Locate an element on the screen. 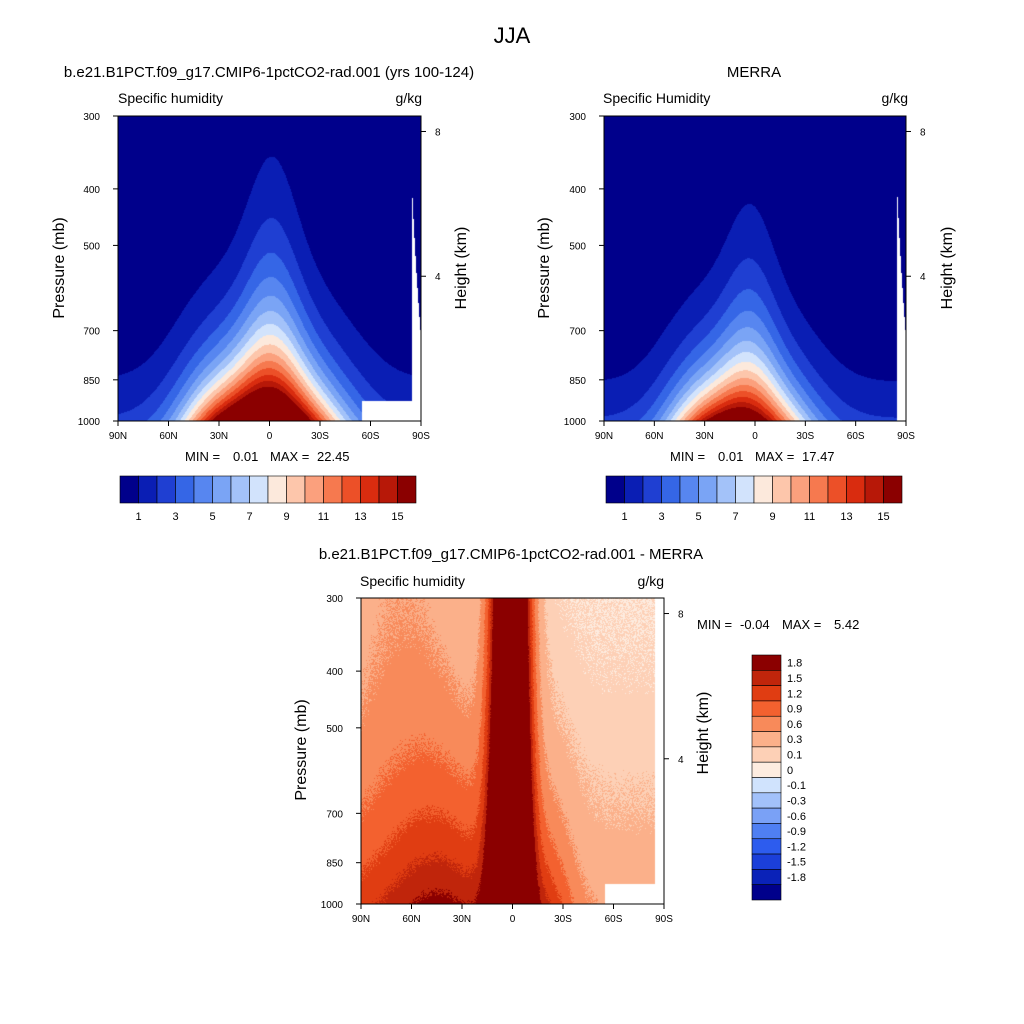 This screenshot has width=1024, height=1024. panel-model-max-value: 22.45 is located at coordinates (333, 456).